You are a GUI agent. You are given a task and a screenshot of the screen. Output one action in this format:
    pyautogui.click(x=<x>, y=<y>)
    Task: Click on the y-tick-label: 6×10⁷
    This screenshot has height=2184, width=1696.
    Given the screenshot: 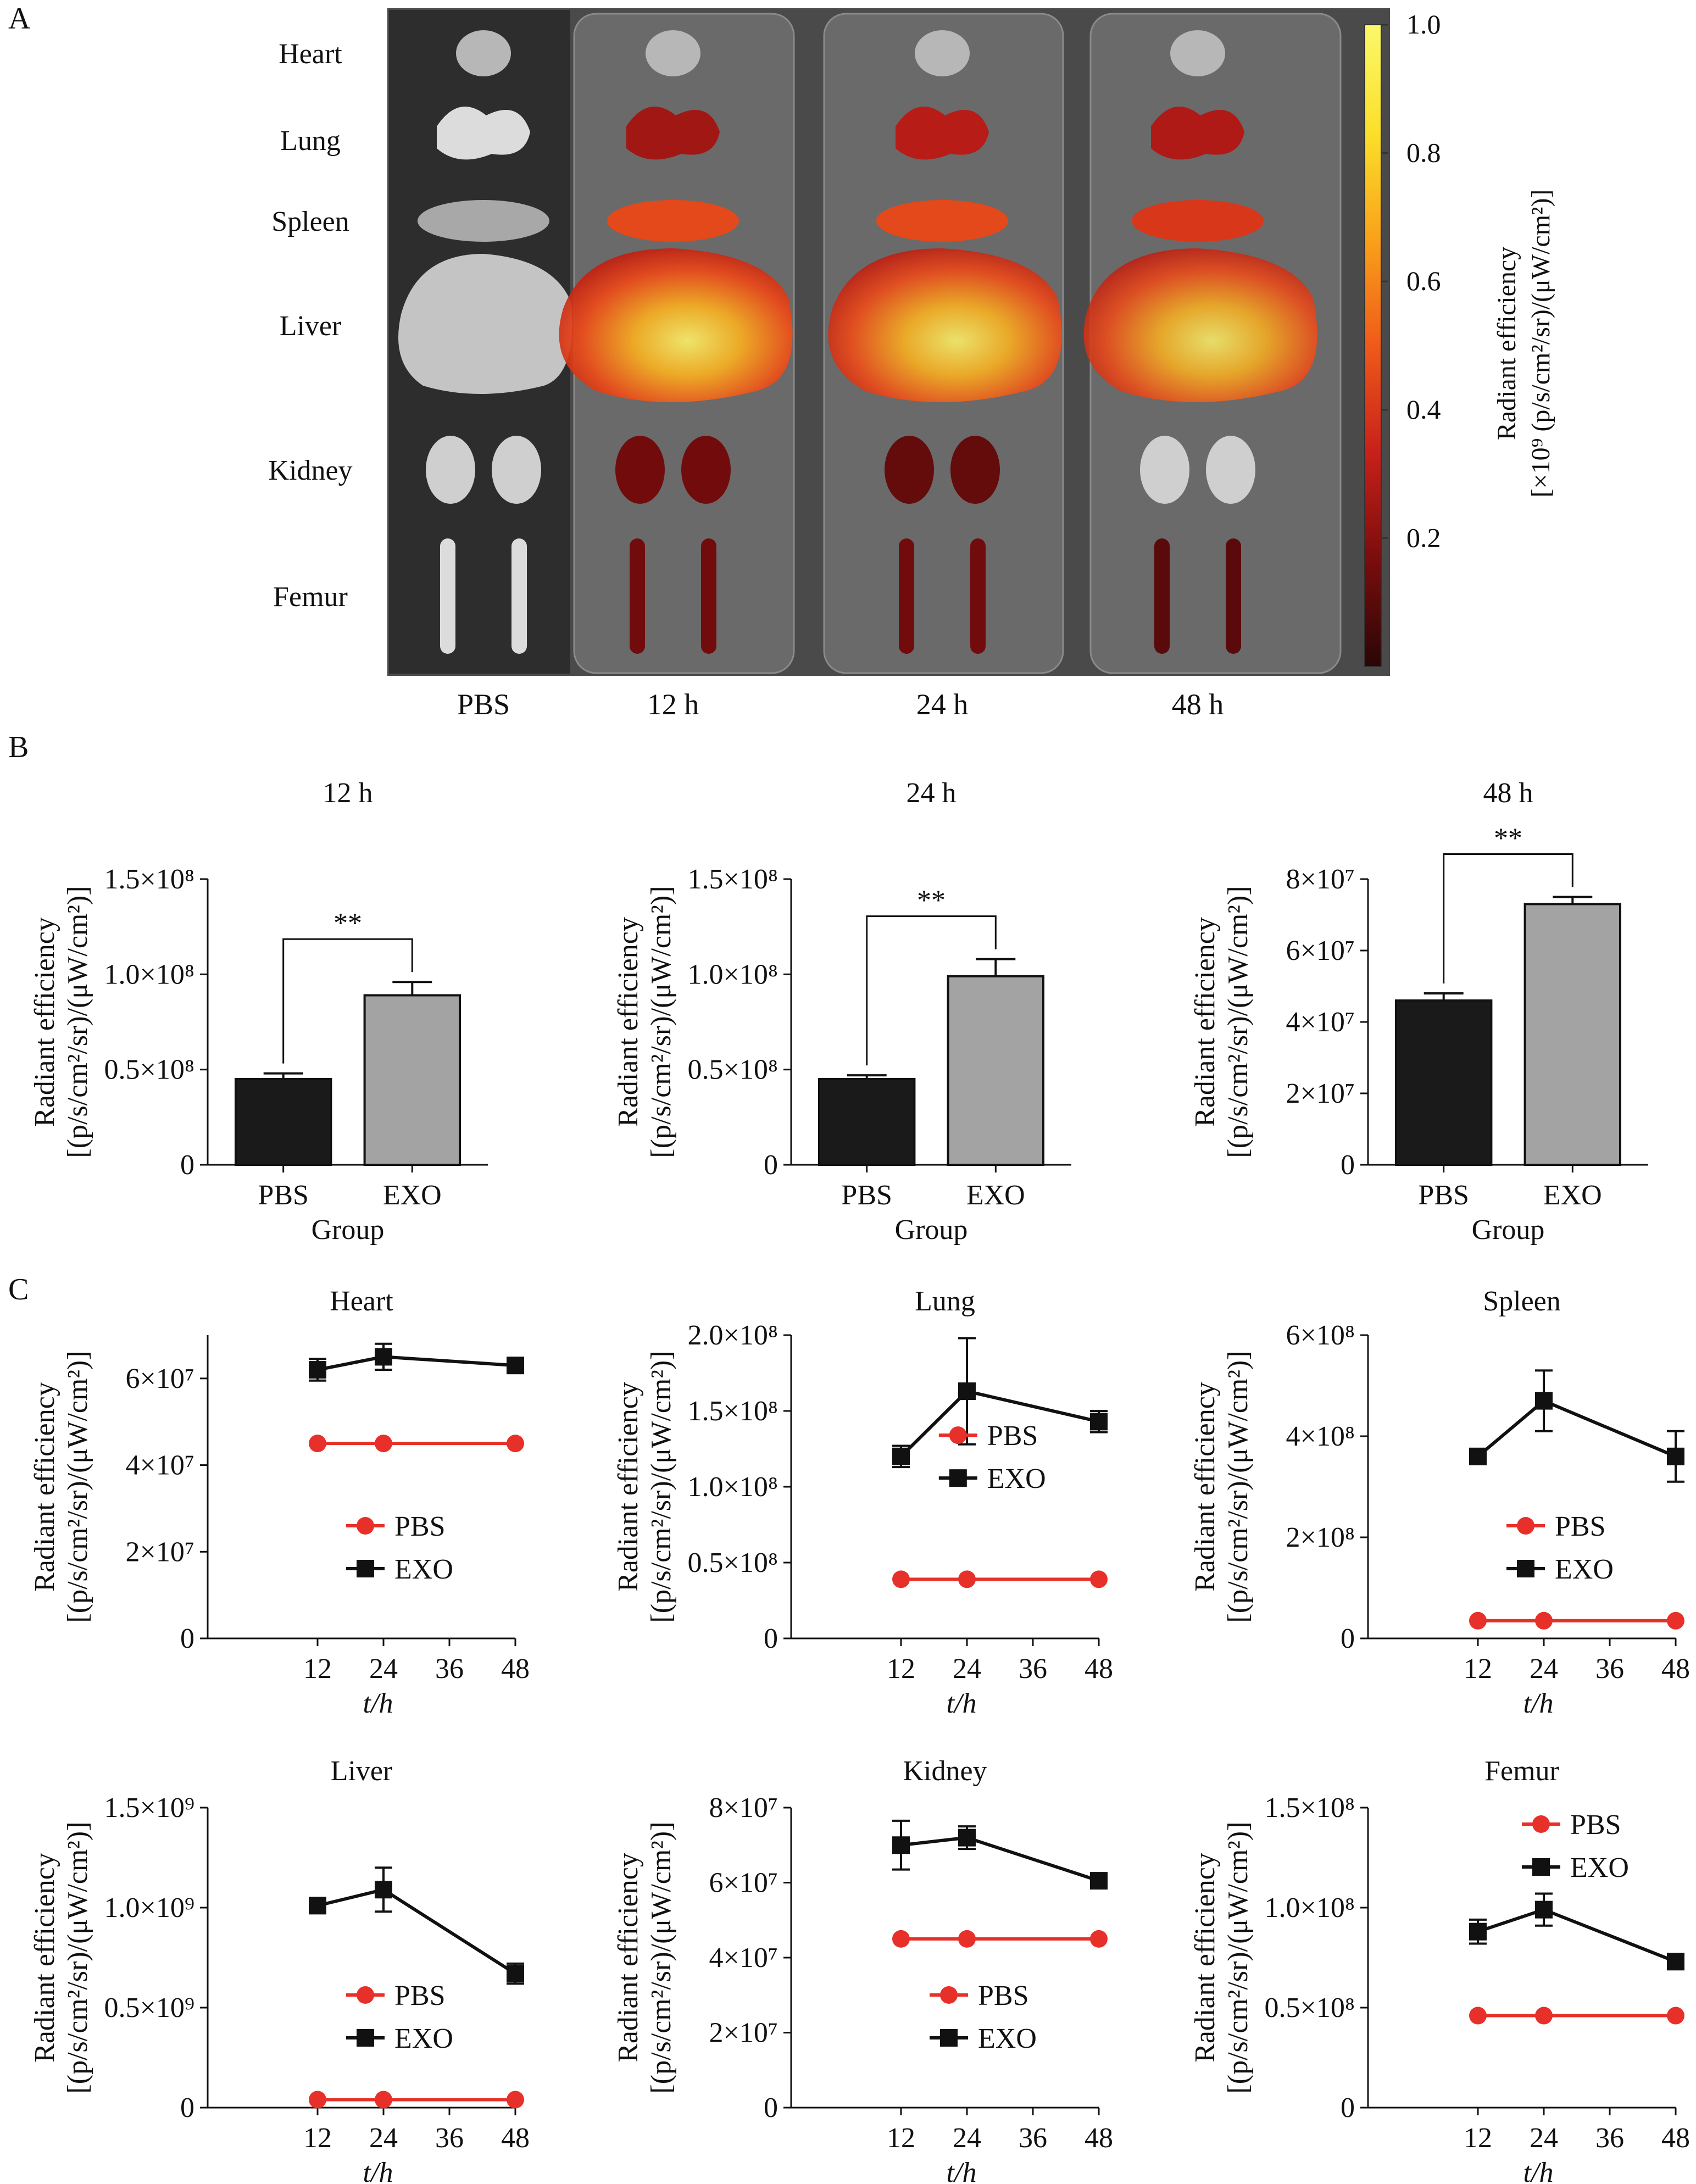 What is the action you would take?
    pyautogui.click(x=1320, y=950)
    